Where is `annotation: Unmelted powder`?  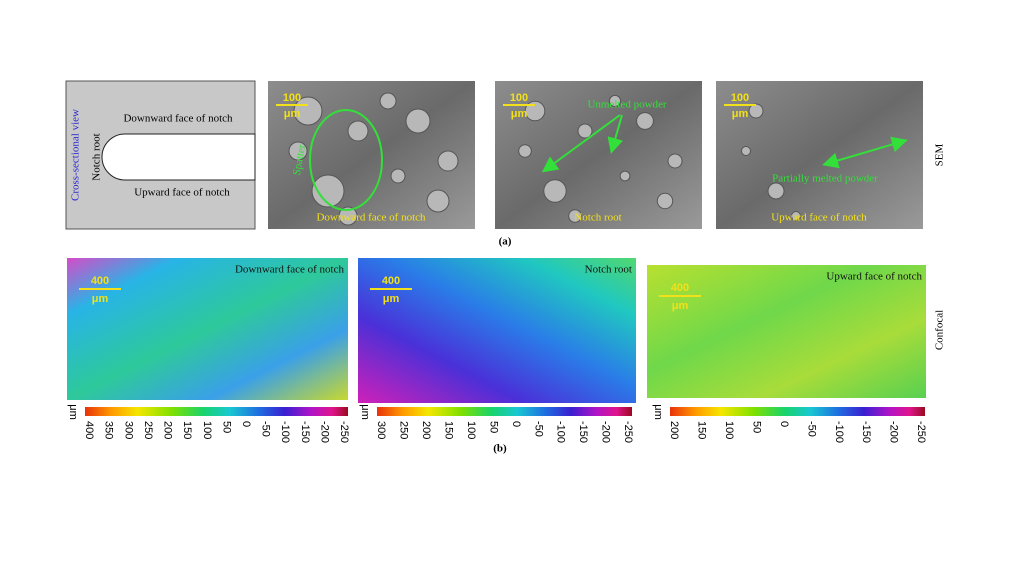
annotation: Unmelted powder is located at coordinates (626, 105).